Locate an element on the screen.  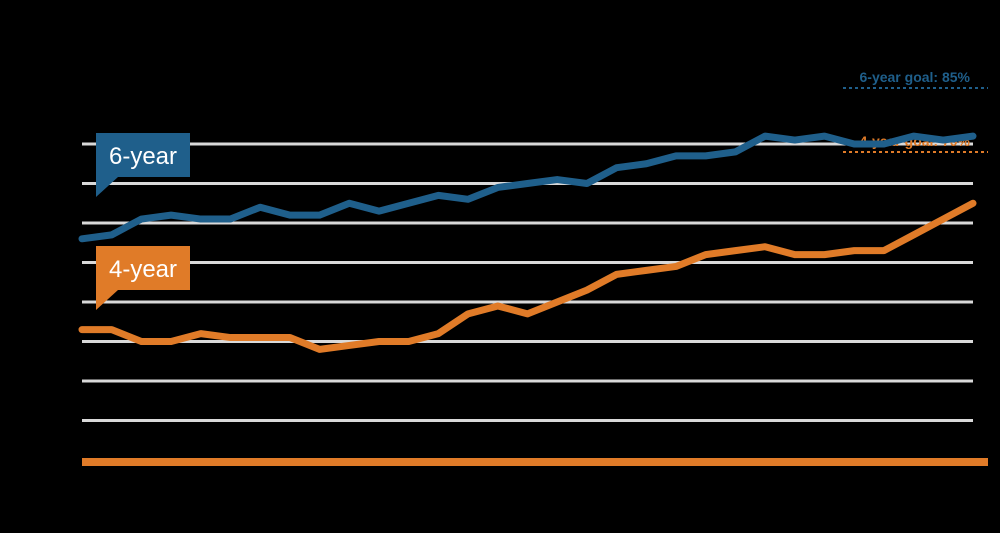
series-badge: 6-year is located at coordinates (143, 165).